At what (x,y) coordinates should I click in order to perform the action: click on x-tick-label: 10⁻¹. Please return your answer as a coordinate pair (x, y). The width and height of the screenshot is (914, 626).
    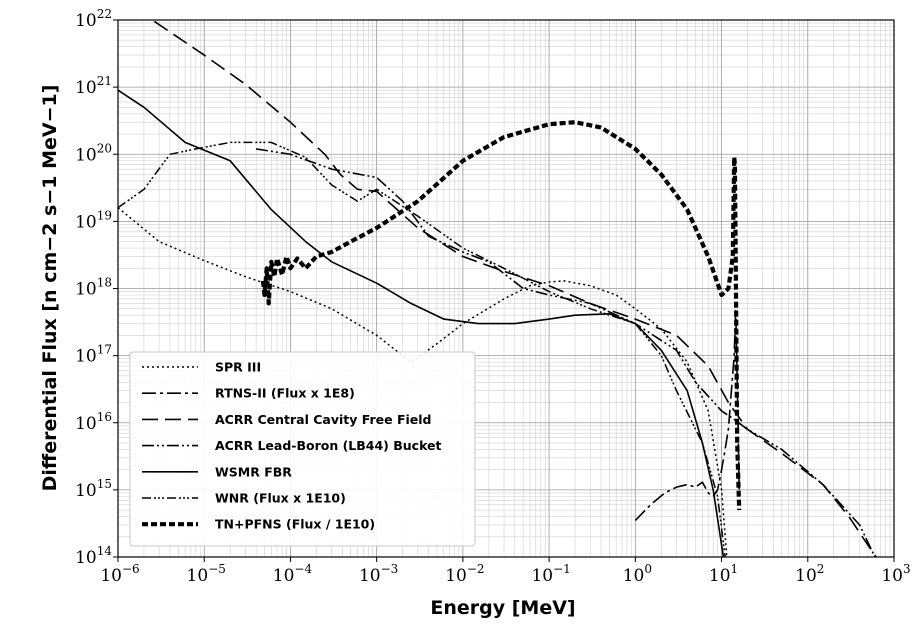
    Looking at the image, I should click on (550, 574).